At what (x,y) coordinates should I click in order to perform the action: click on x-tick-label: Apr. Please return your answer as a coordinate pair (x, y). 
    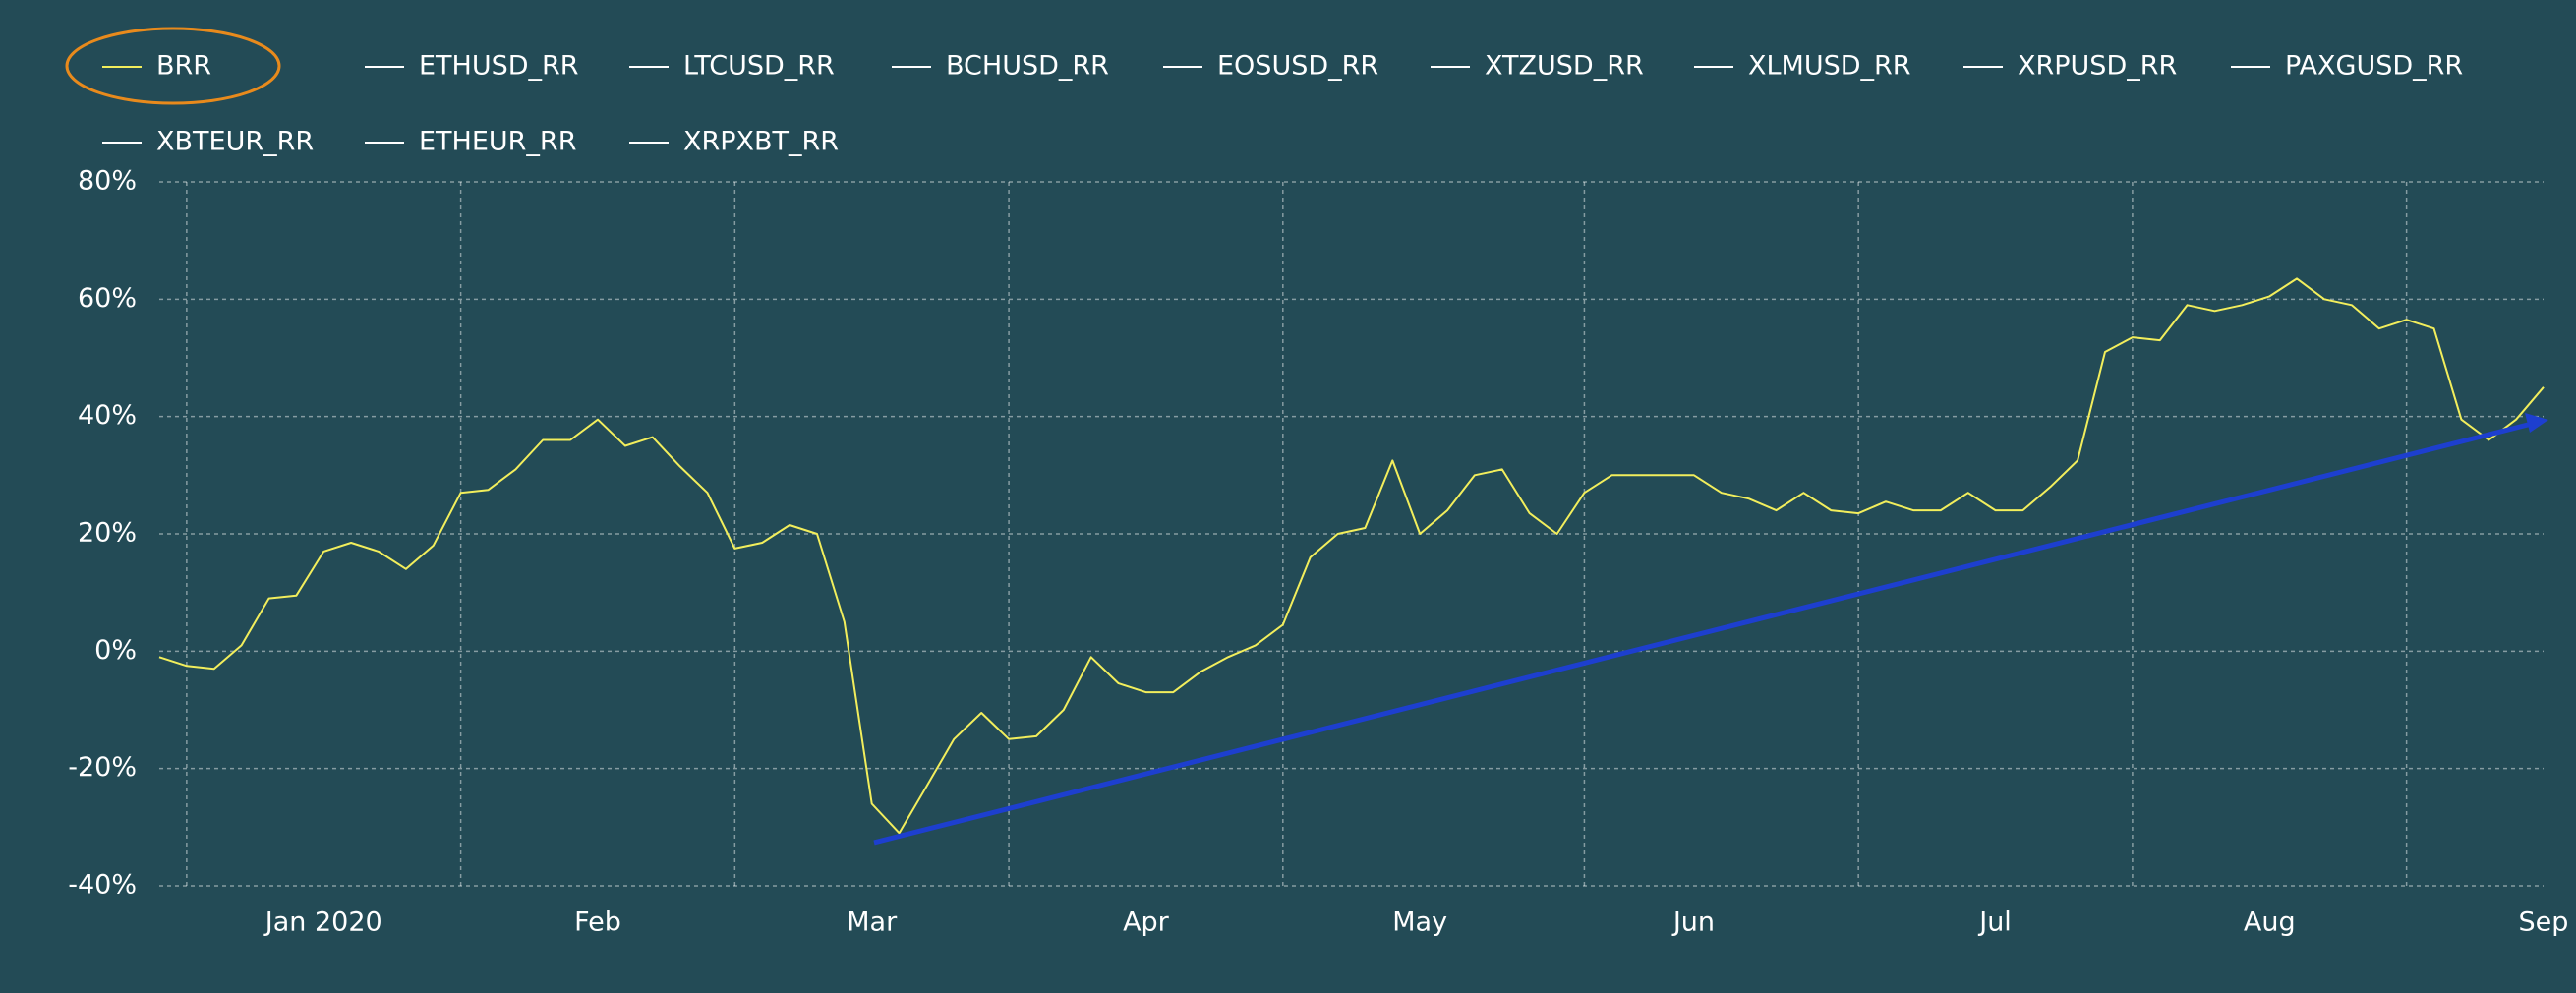
    Looking at the image, I should click on (1146, 922).